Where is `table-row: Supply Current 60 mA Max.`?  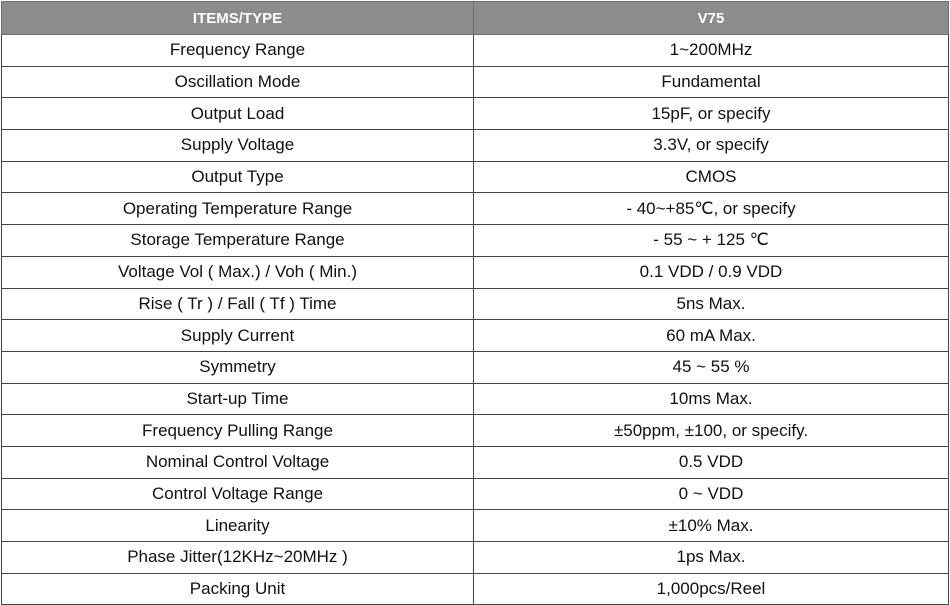
table-row: Supply Current 60 mA Max. is located at coordinates (475, 335).